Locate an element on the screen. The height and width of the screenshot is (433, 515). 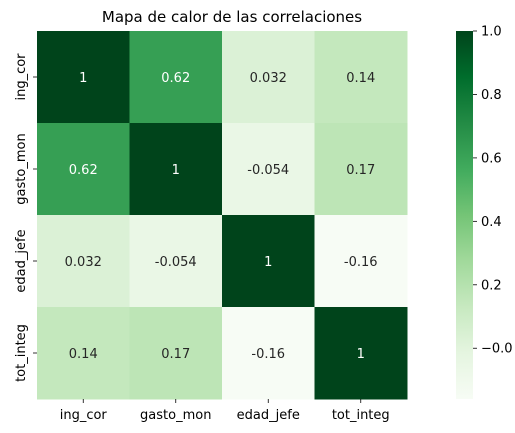
y-tick-label: ing_cor is located at coordinates (21, 77).